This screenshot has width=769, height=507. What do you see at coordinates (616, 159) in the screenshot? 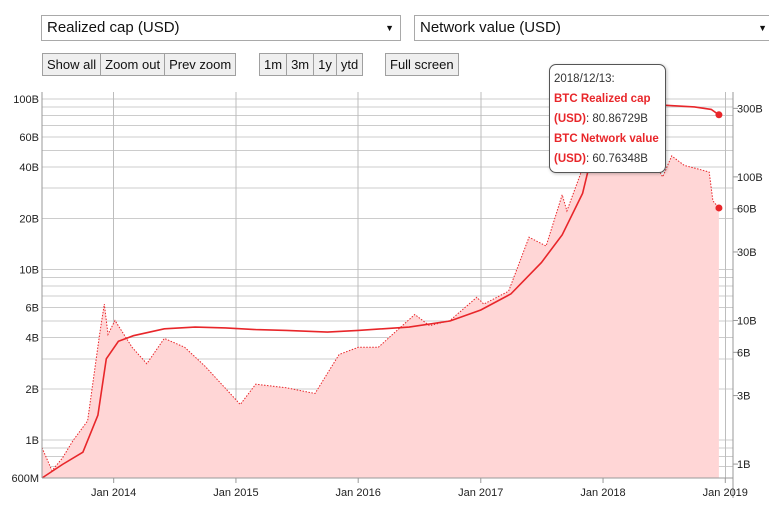
I see `tooltip-series-value: : 60.76348B` at bounding box center [616, 159].